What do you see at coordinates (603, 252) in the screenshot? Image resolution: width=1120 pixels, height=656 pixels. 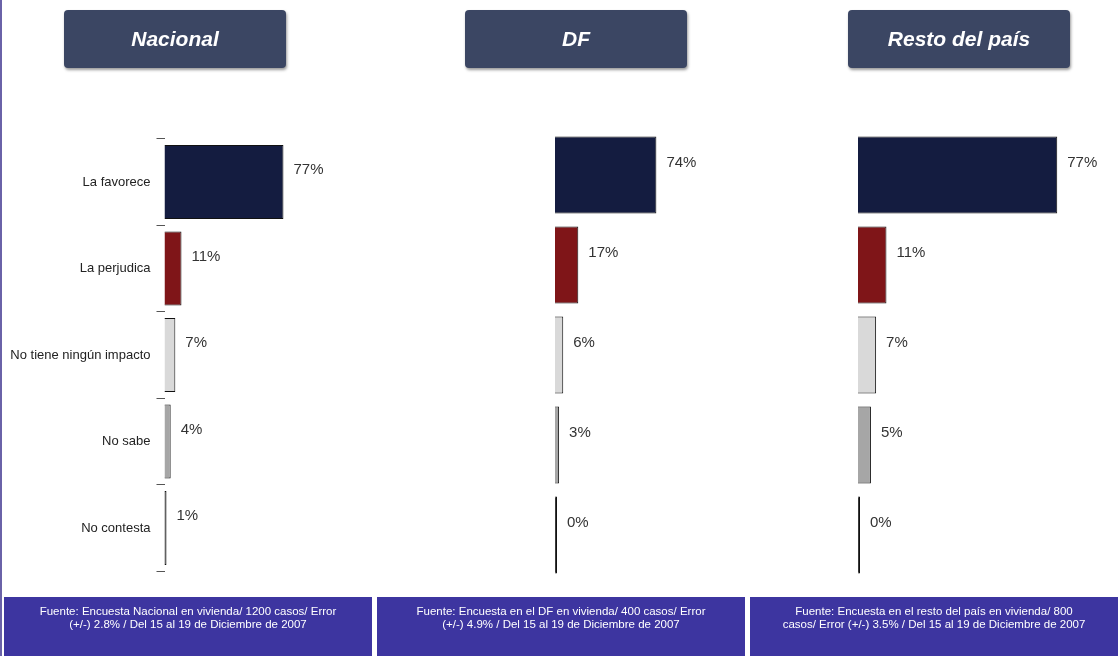 I see `data-label: 17%` at bounding box center [603, 252].